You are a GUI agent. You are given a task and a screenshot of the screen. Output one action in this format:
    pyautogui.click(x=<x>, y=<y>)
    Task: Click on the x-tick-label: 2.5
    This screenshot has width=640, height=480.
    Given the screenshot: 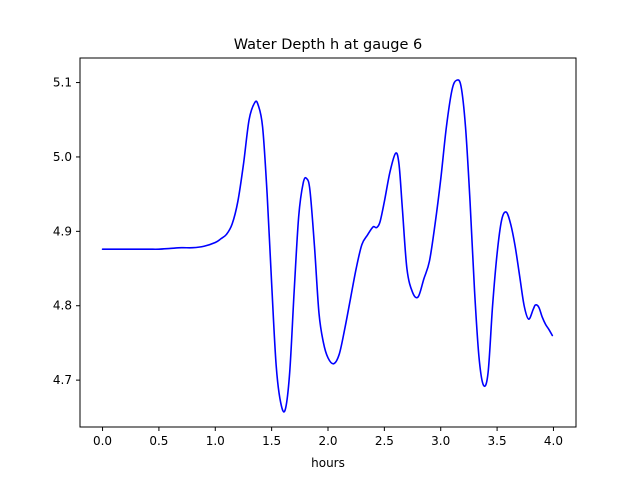 What is the action you would take?
    pyautogui.click(x=384, y=441)
    